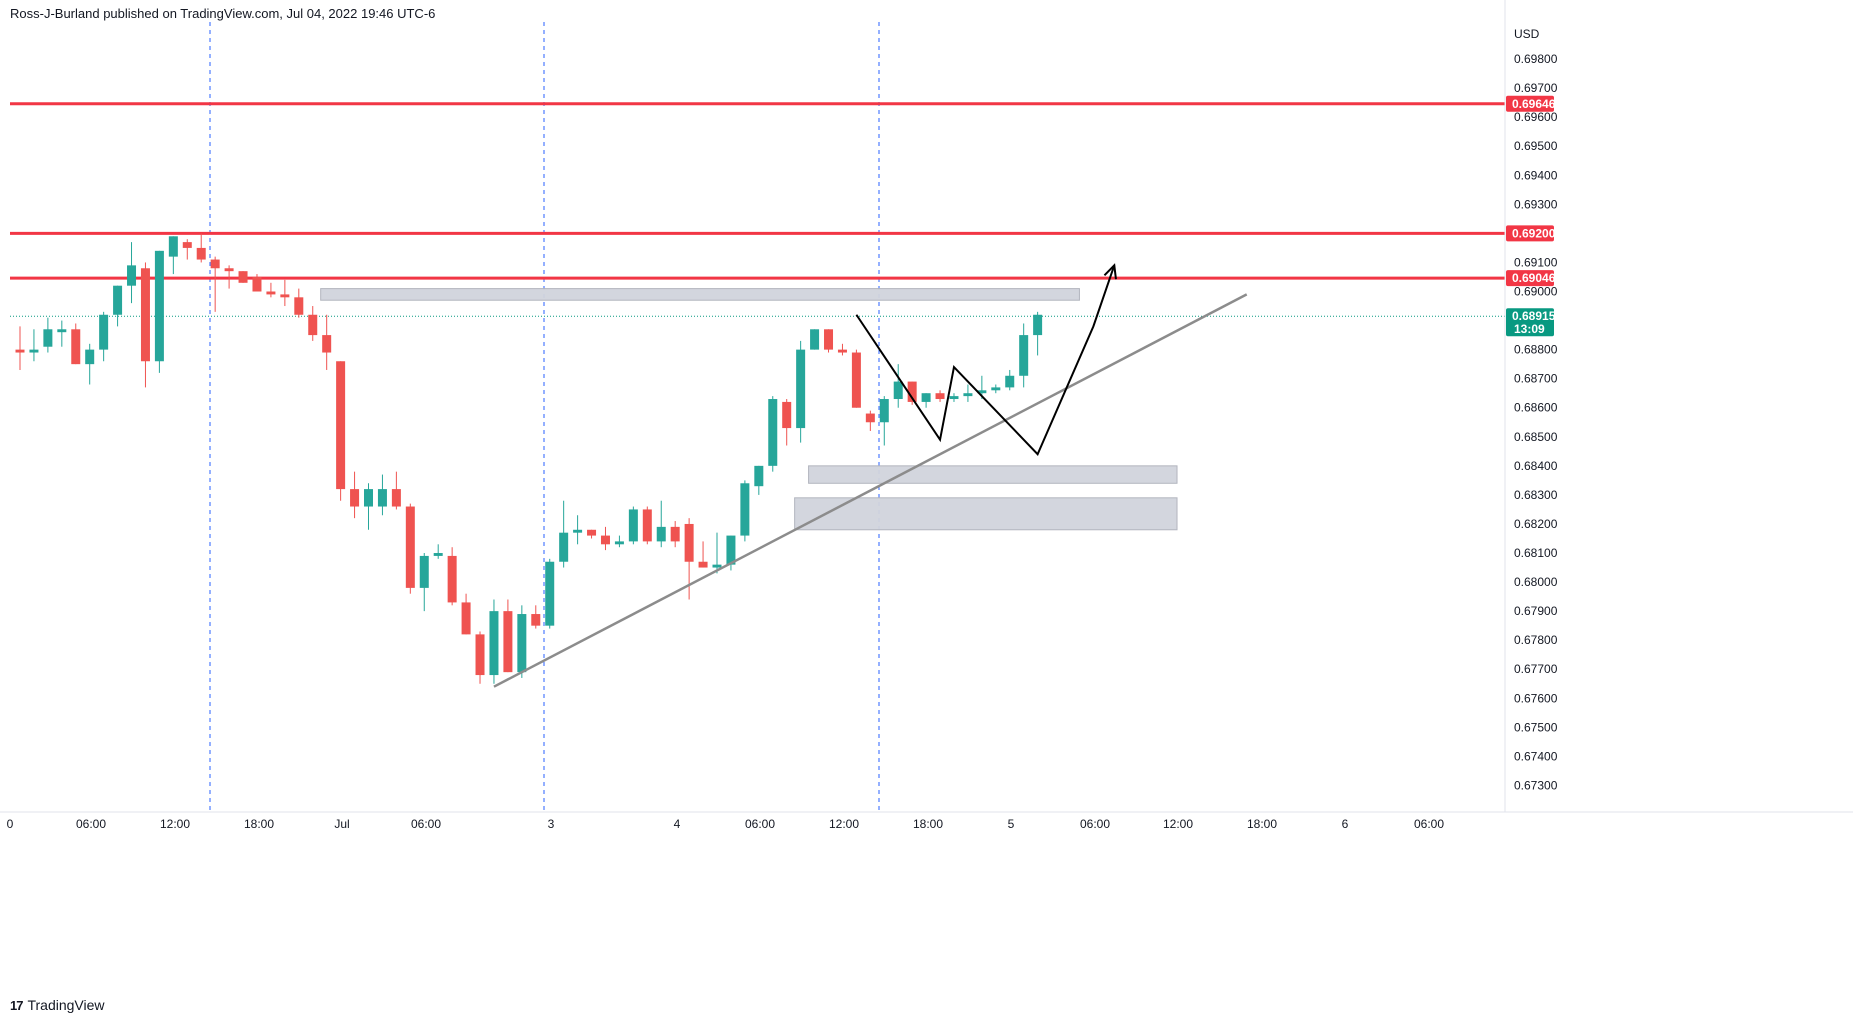 This screenshot has width=1853, height=1022. What do you see at coordinates (1536, 117) in the screenshot?
I see `y-tick-label: 0.69600` at bounding box center [1536, 117].